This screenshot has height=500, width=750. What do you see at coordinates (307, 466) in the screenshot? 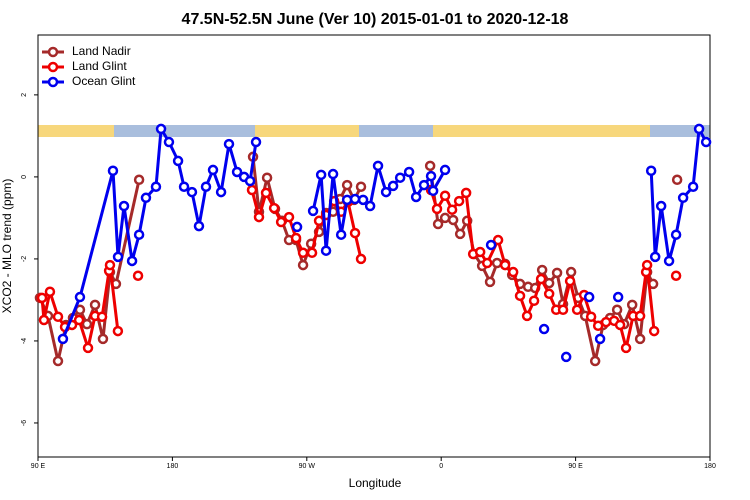
I see `x-tick-label: 90 W` at bounding box center [307, 466].